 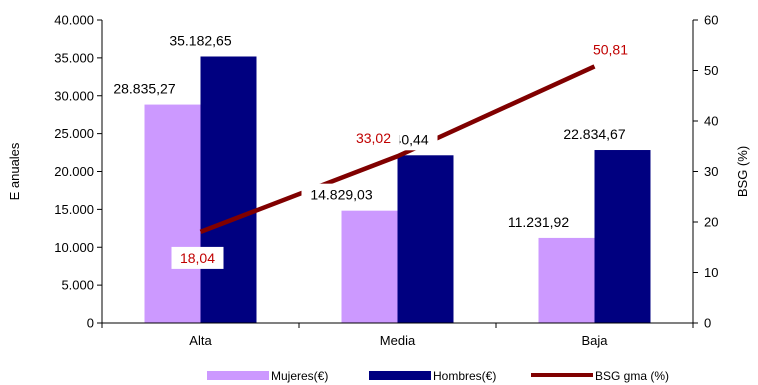 What do you see at coordinates (464, 376) in the screenshot?
I see `legend-label: Hombres(€)` at bounding box center [464, 376].